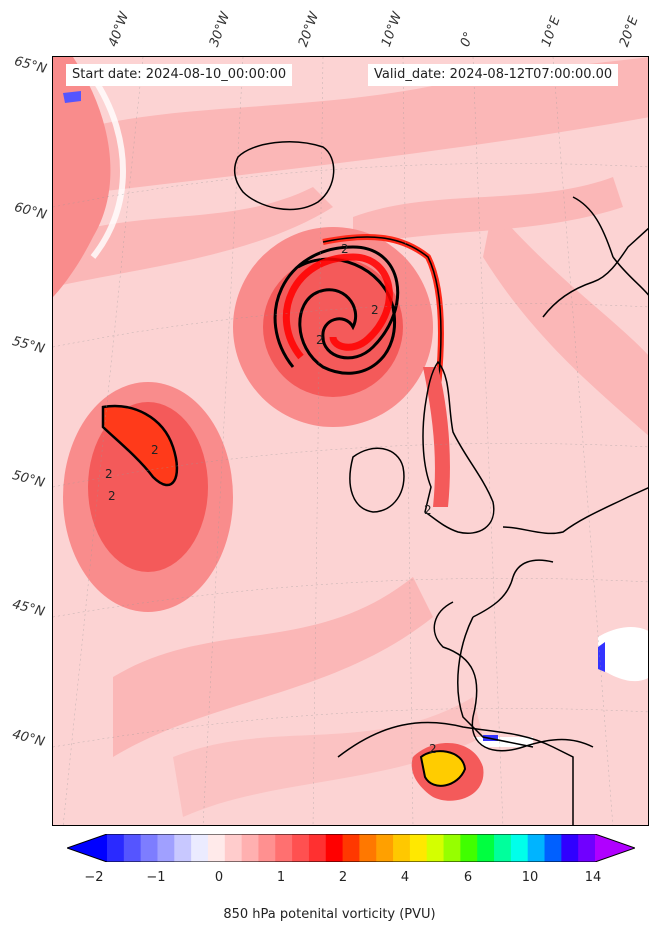 This screenshot has height=936, width=659. I want to click on lon-label: 10°W, so click(392, 29).